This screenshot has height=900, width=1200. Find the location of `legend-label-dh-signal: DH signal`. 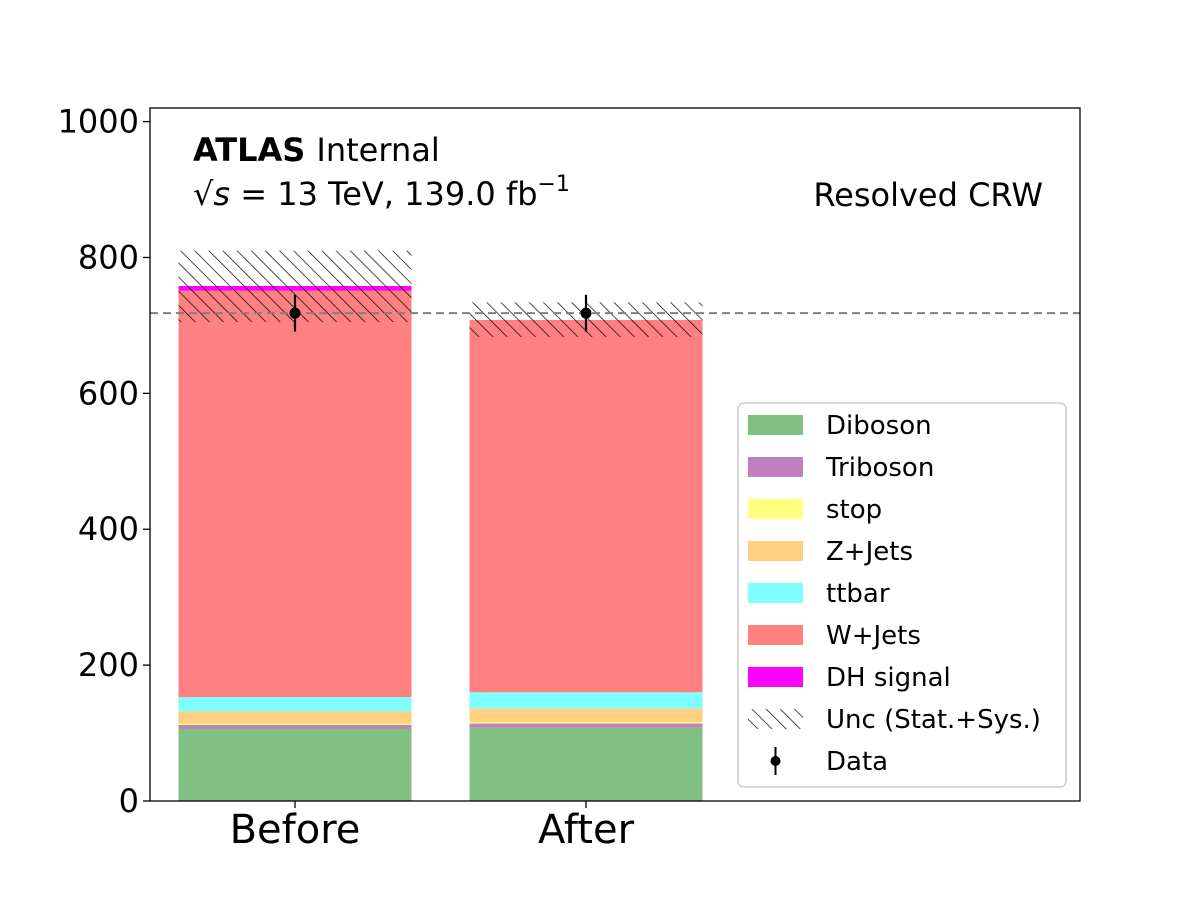

legend-label-dh-signal: DH signal is located at coordinates (888, 678).